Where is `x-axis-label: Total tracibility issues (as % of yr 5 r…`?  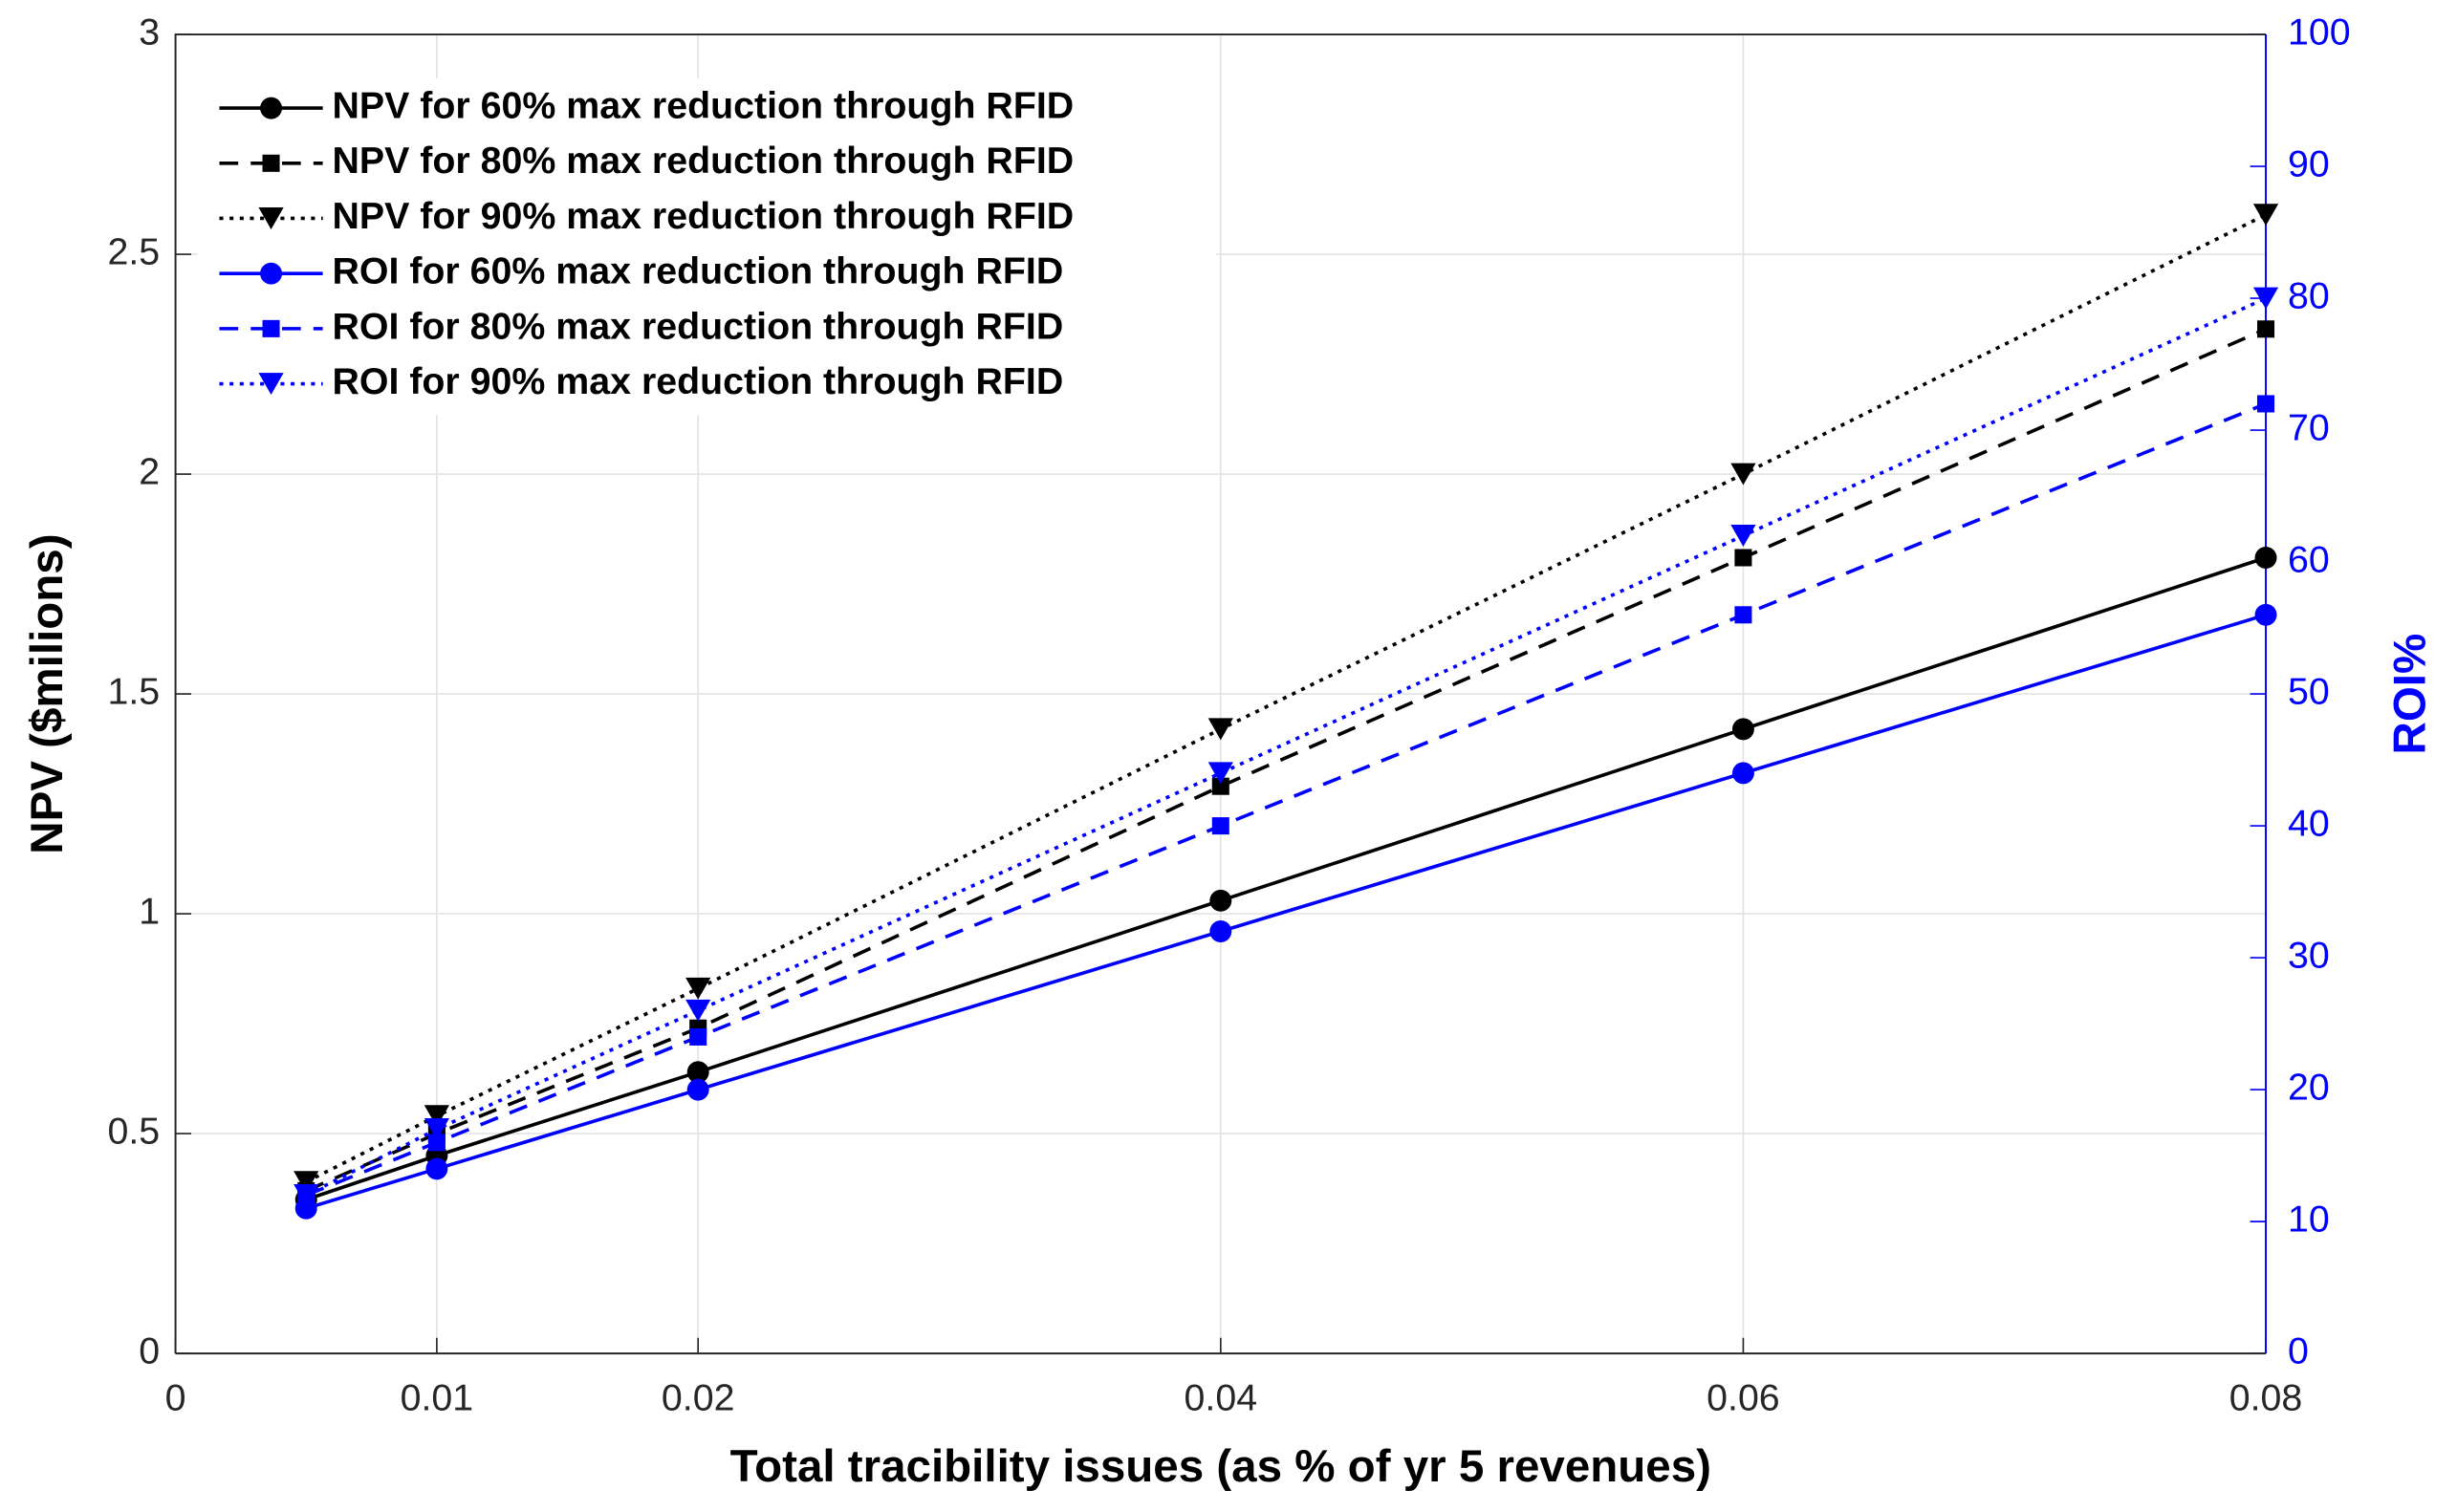
x-axis-label: Total tracibility issues (as % of yr 5 r… is located at coordinates (1220, 1466).